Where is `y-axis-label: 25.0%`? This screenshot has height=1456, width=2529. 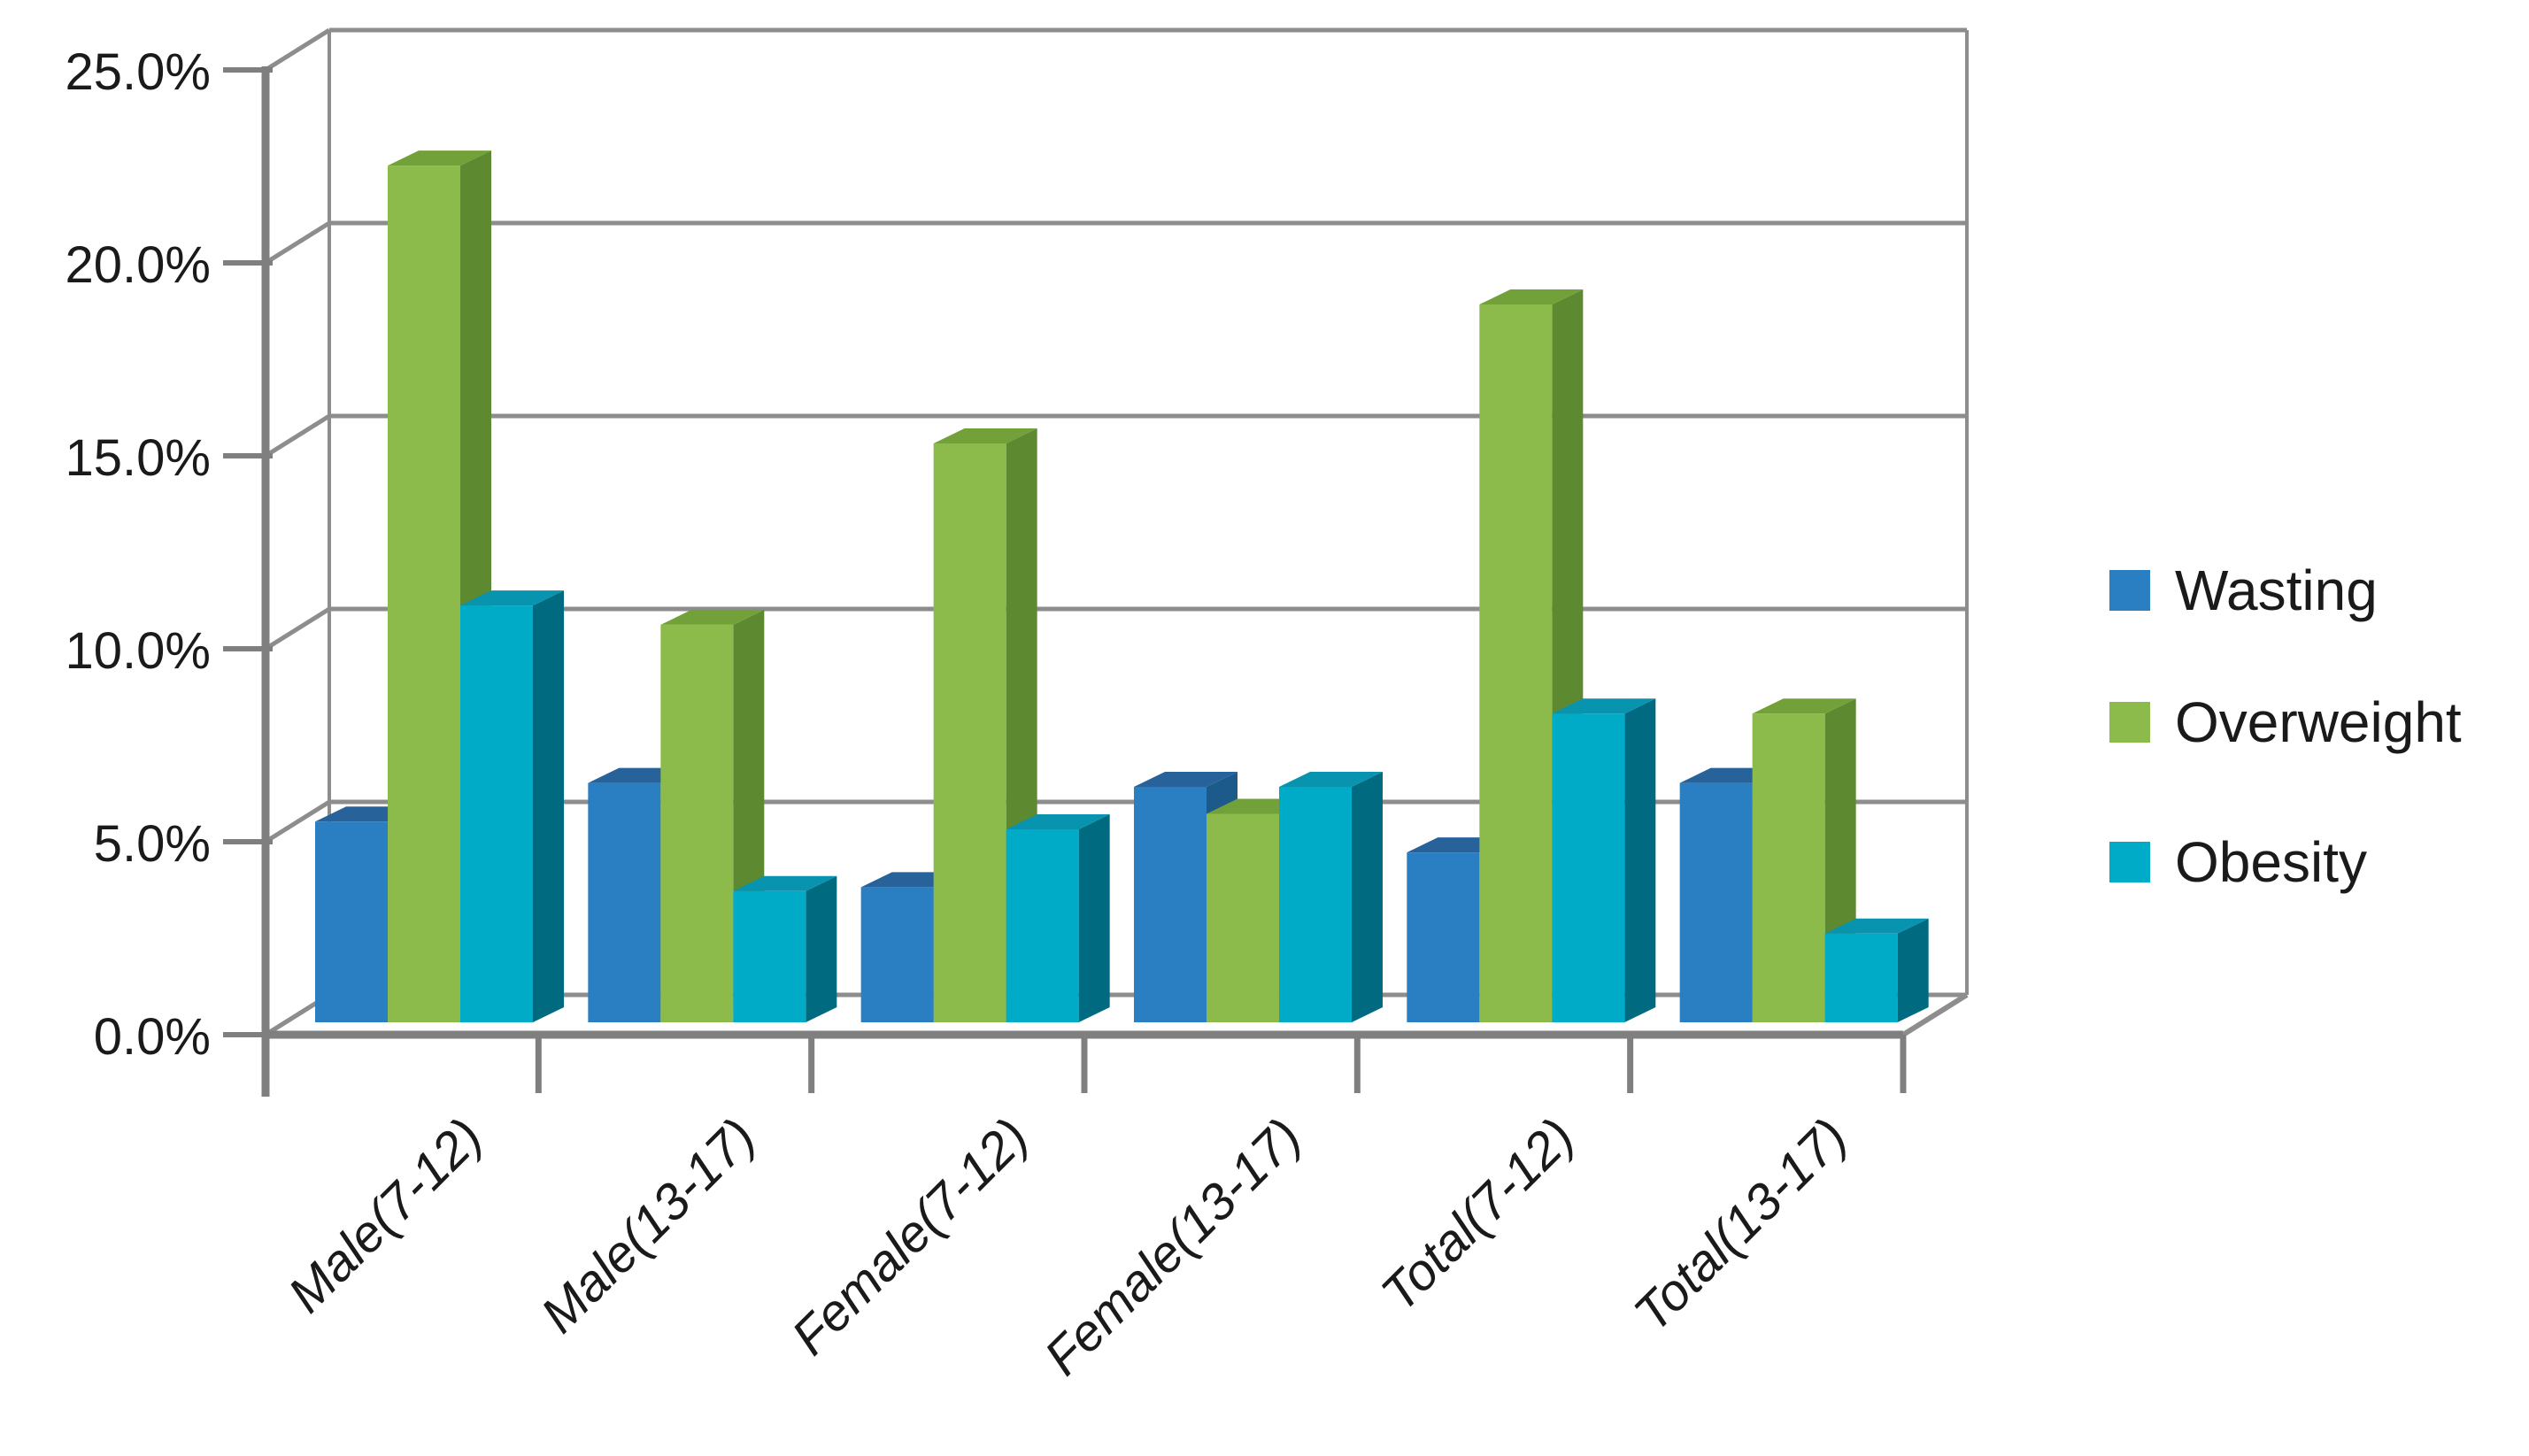
y-axis-label: 25.0% is located at coordinates (138, 72).